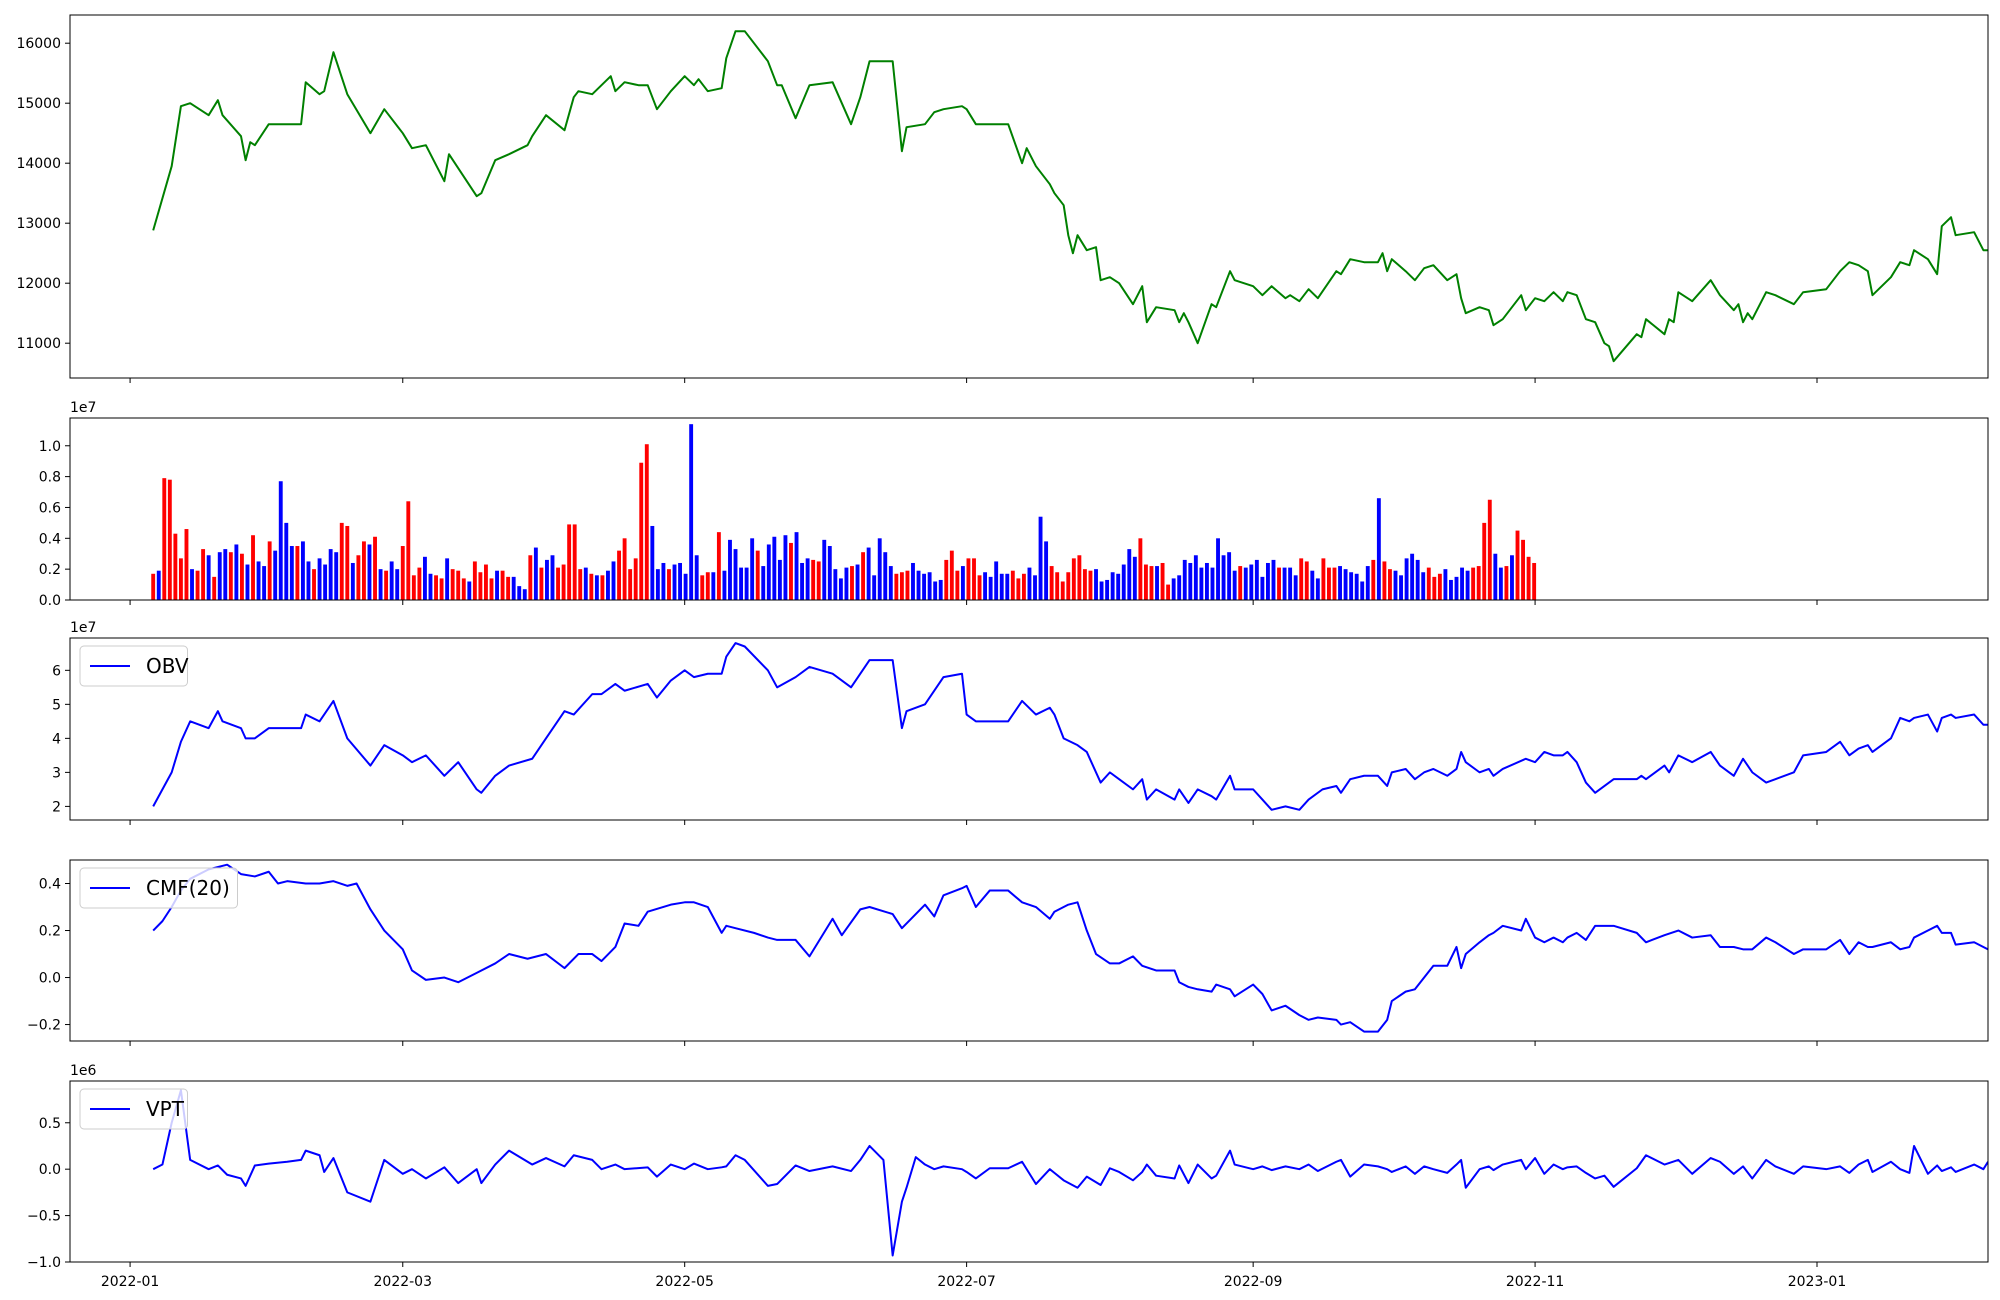  I want to click on y-tick-label: 3, so click(56, 773).